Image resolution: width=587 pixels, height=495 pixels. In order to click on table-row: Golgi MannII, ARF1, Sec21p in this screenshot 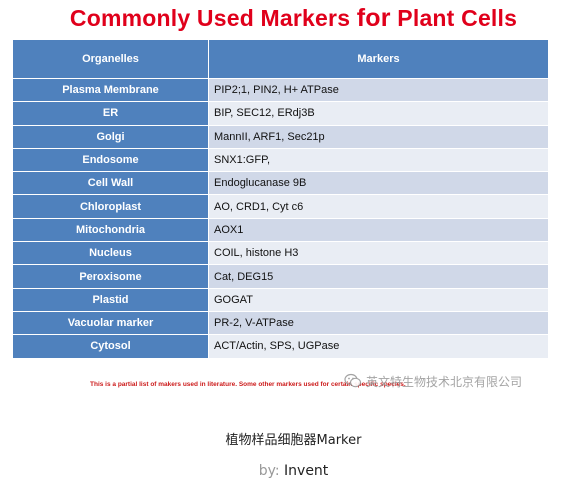, I will do `click(280, 136)`.